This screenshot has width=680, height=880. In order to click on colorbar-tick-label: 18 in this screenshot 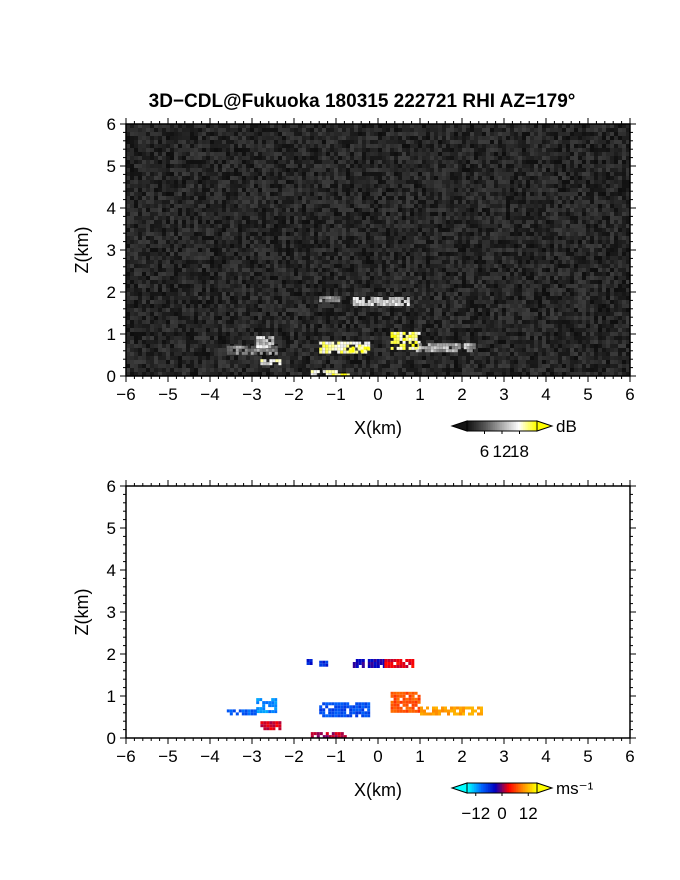, I will do `click(519, 451)`.